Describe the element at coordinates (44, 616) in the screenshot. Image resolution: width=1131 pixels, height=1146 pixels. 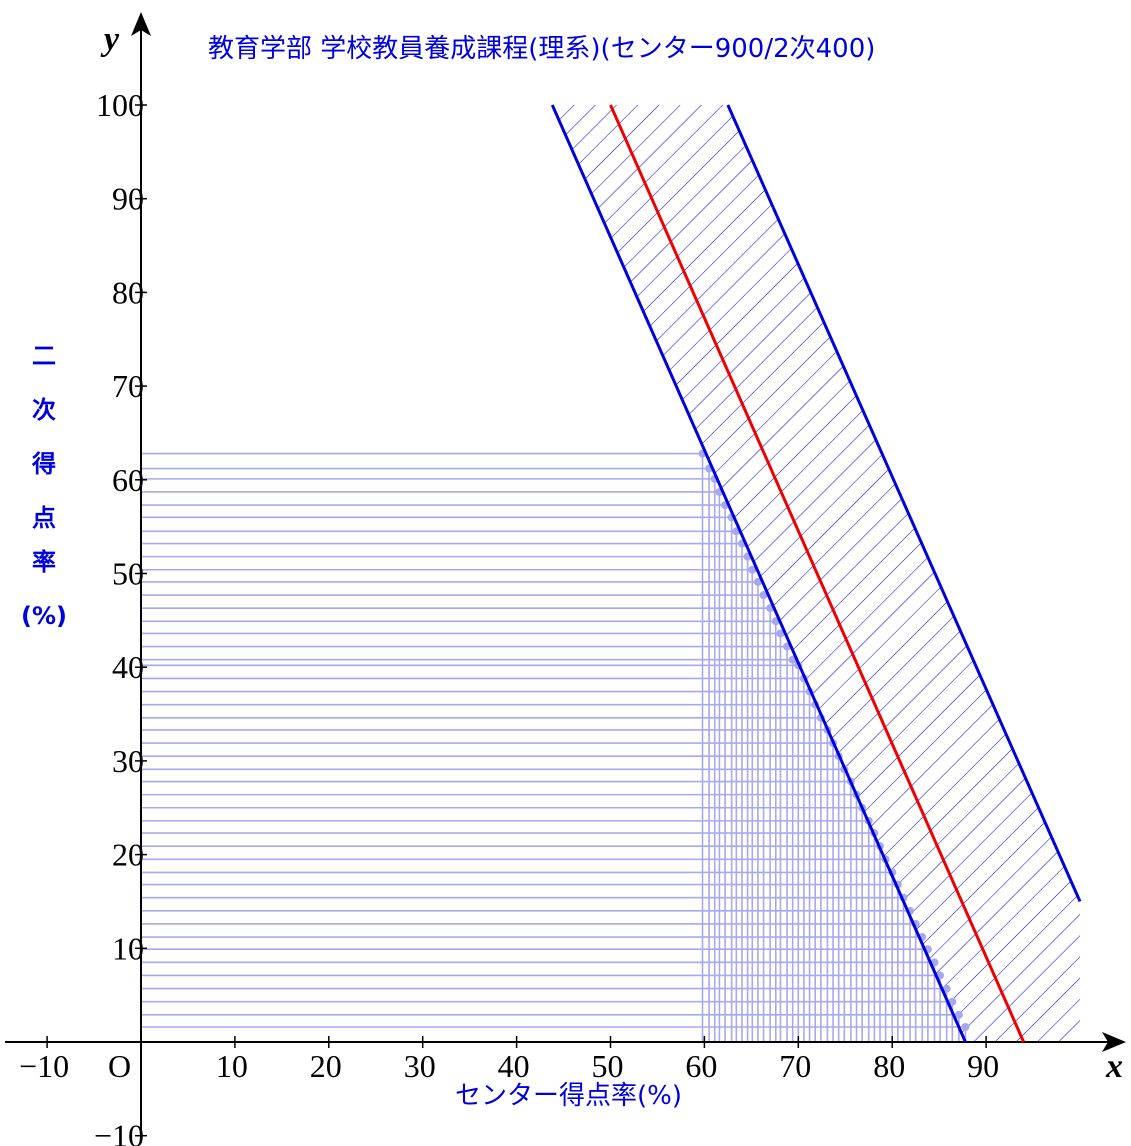
I see `y-axis-label-char: (%)` at that location.